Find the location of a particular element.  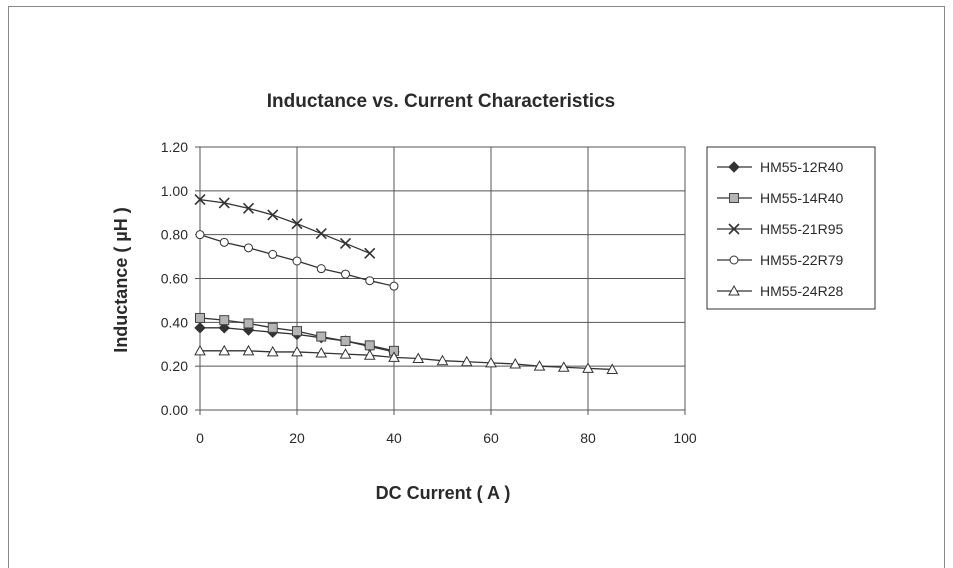

y-tick-label: 1.00 is located at coordinates (174, 191).